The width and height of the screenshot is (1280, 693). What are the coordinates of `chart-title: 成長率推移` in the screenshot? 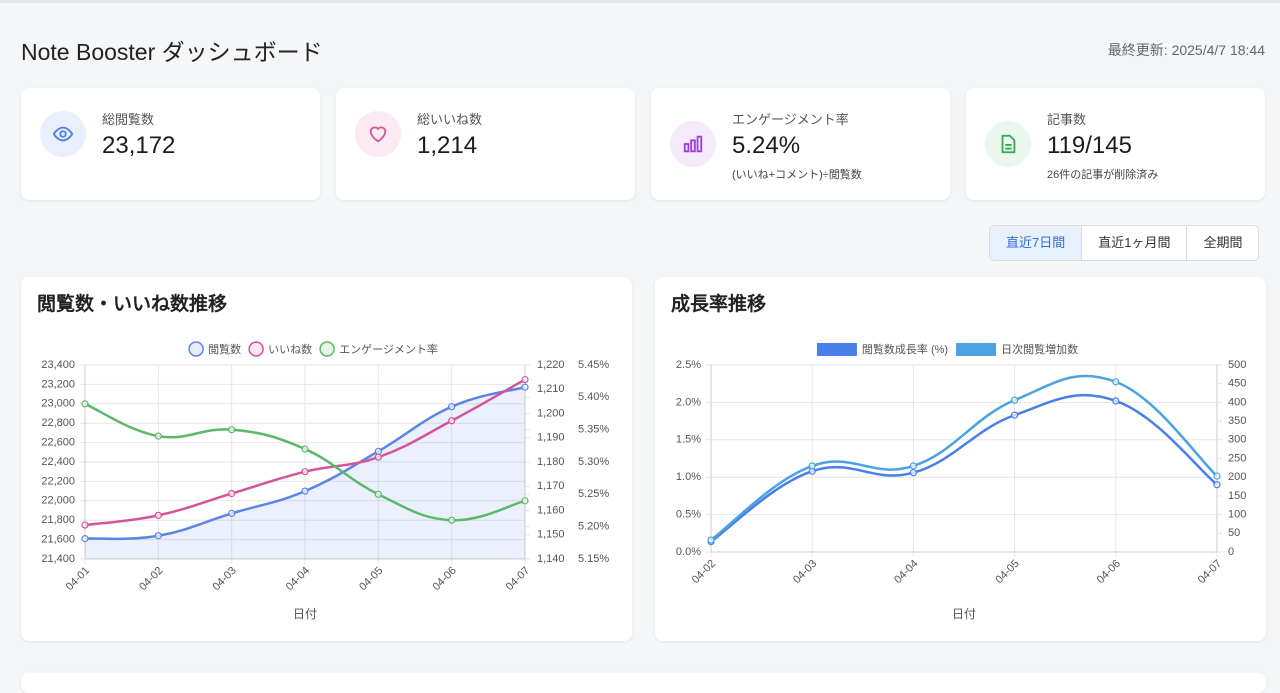 It's located at (718, 303).